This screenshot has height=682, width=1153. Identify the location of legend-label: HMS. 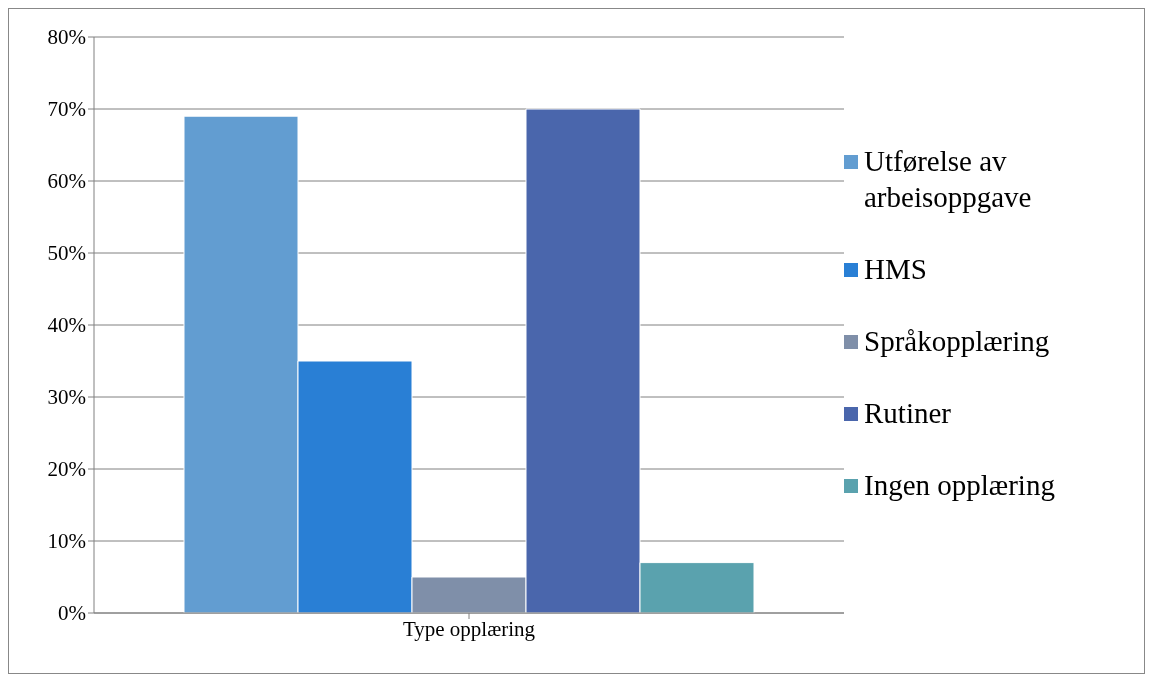
(895, 269).